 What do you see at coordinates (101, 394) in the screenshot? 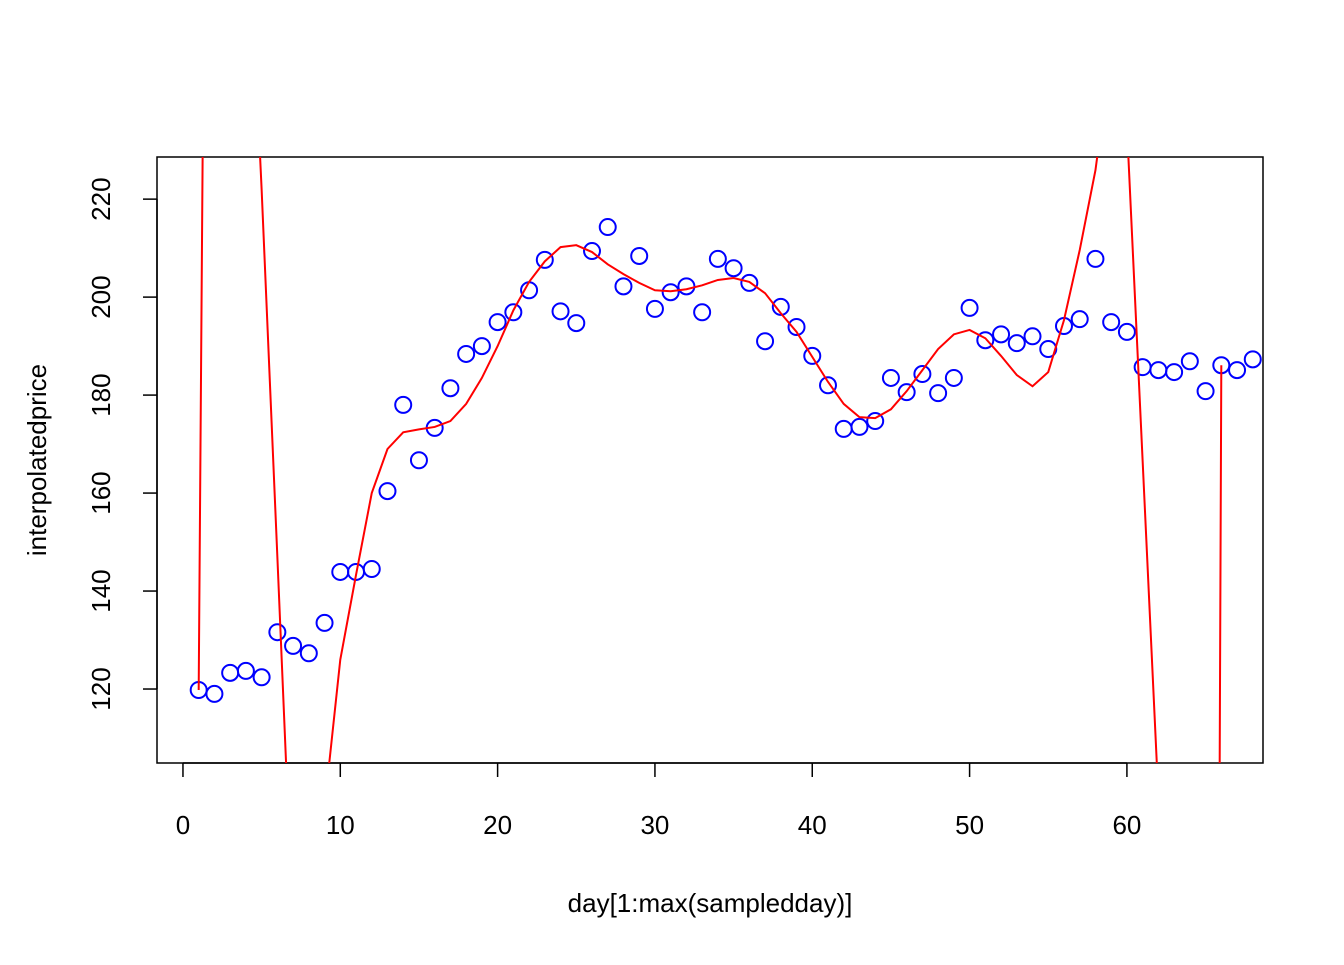
I see `y-tick-label: 180` at bounding box center [101, 394].